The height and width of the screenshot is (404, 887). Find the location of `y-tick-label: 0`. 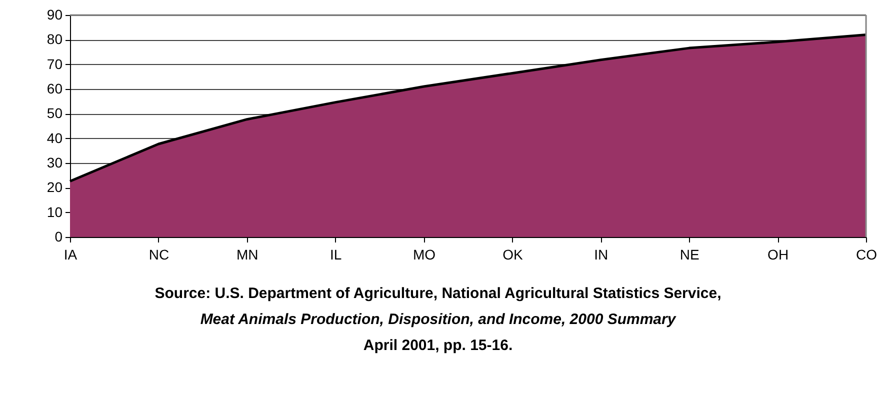

y-tick-label: 0 is located at coordinates (58, 236).